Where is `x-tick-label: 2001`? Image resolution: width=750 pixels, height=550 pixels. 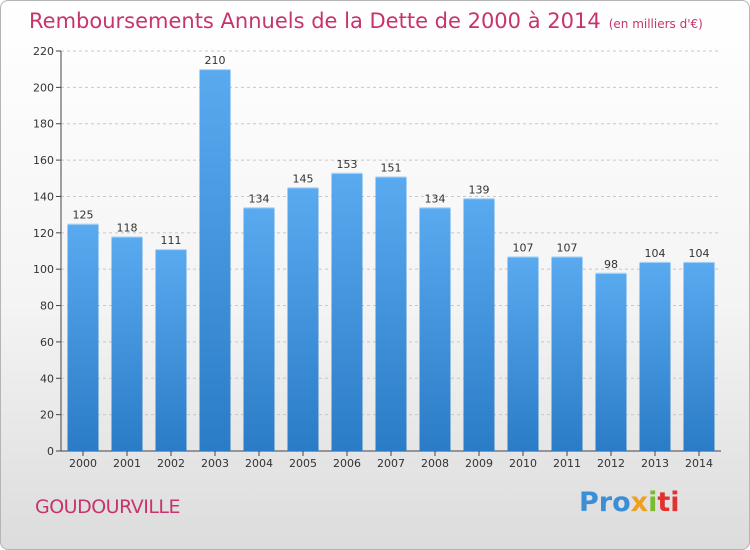 x-tick-label: 2001 is located at coordinates (127, 463).